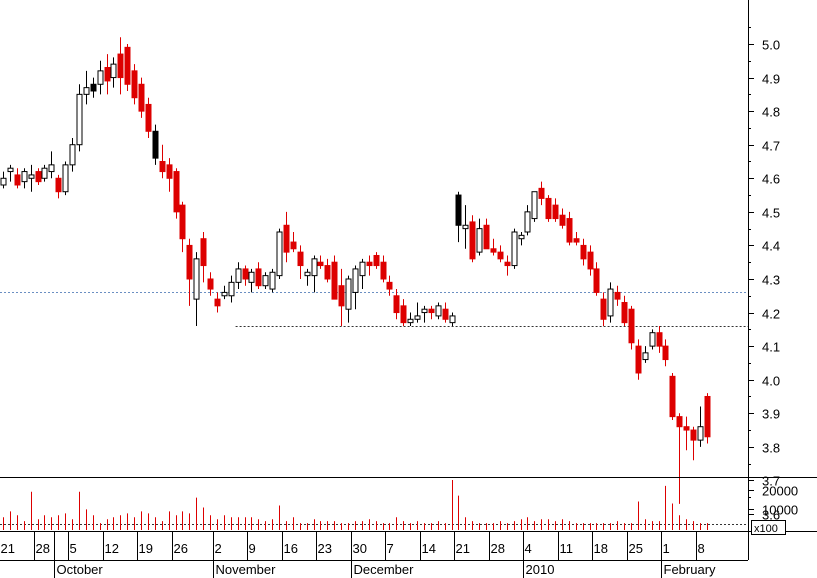 This screenshot has width=817, height=578. I want to click on price-tick-label: 4.3, so click(771, 280).